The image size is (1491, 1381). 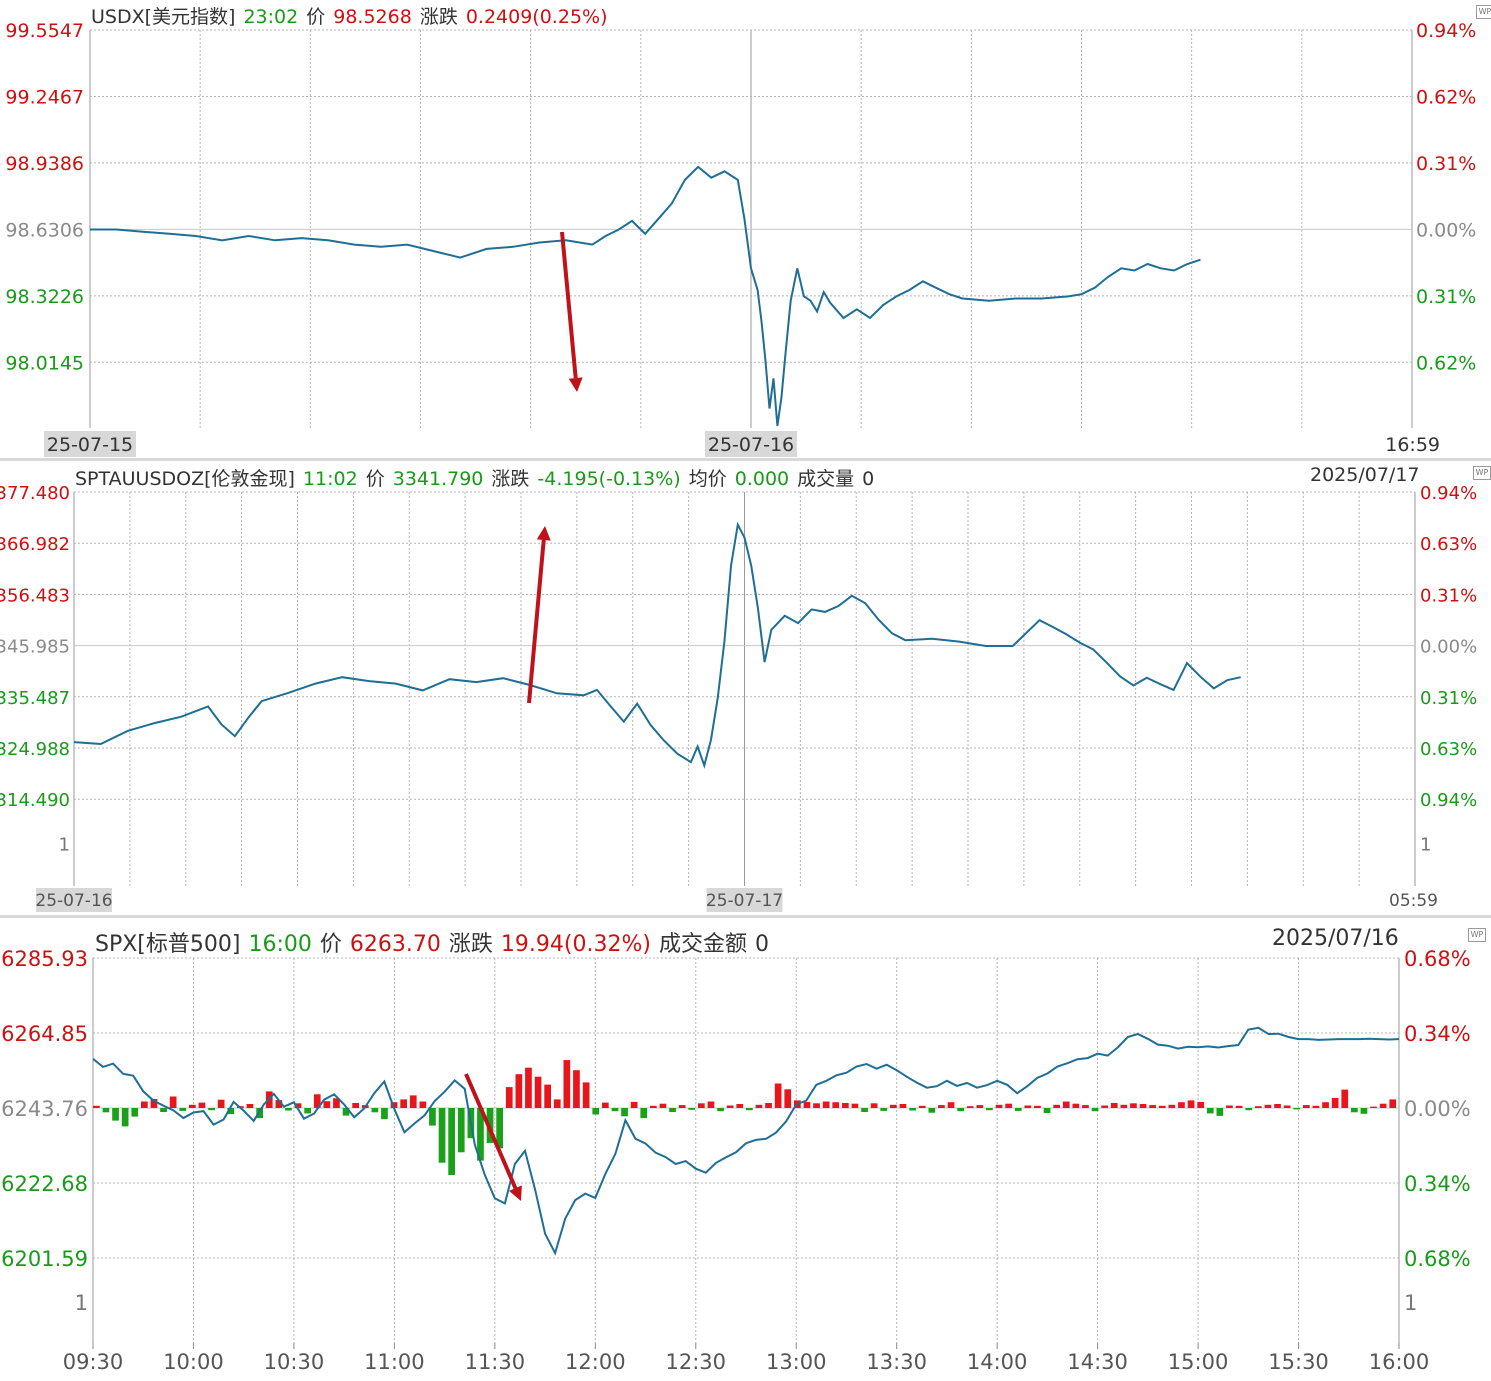 What do you see at coordinates (44, 97) in the screenshot?
I see `y-tick-label: 99.2467` at bounding box center [44, 97].